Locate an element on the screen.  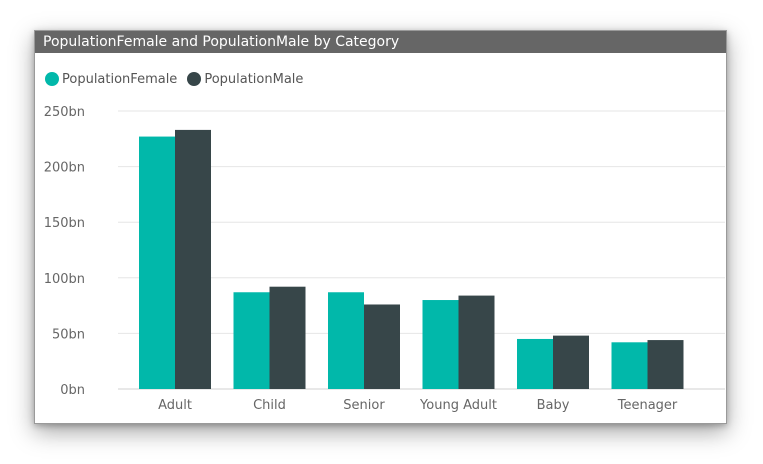
y-tick-label: 250bn is located at coordinates (64, 112).